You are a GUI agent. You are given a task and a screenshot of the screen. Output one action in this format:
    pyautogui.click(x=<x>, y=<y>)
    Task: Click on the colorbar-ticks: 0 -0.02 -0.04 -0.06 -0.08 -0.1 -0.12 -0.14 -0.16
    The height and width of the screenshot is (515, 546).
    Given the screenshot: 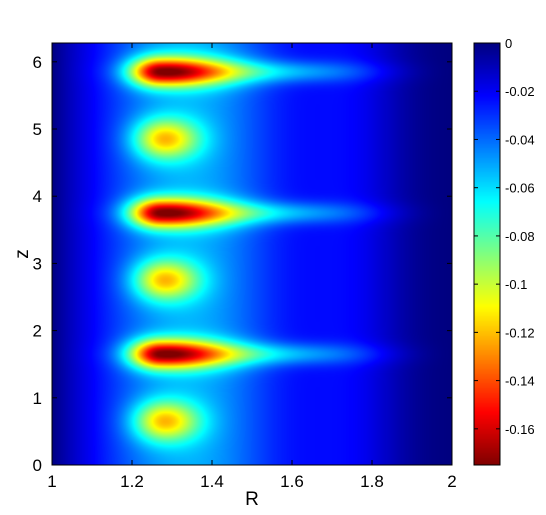 What is the action you would take?
    pyautogui.click(x=504, y=236)
    